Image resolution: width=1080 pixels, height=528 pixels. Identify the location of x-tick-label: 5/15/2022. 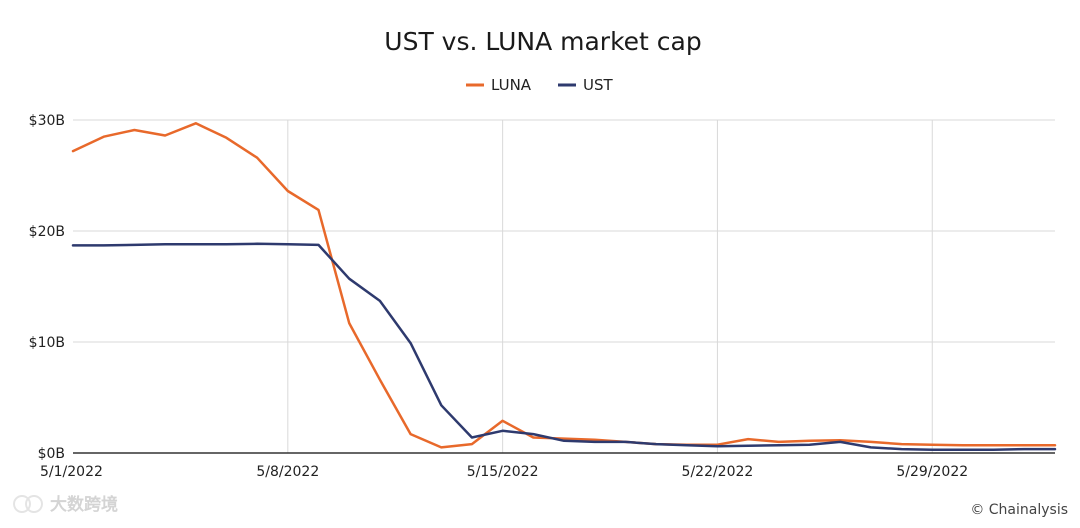
(503, 472).